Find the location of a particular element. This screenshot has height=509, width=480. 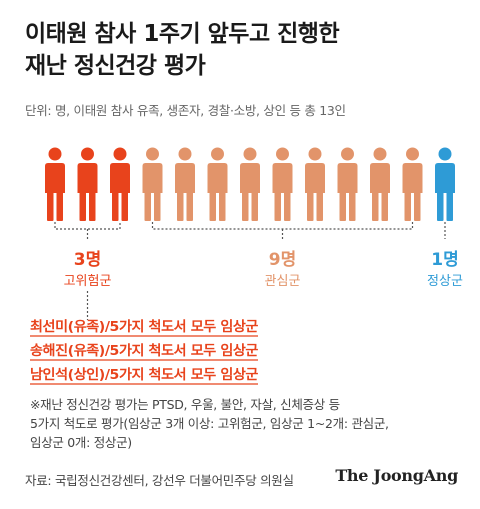

annotation-person: 최선미(유족) is located at coordinates (67, 327).